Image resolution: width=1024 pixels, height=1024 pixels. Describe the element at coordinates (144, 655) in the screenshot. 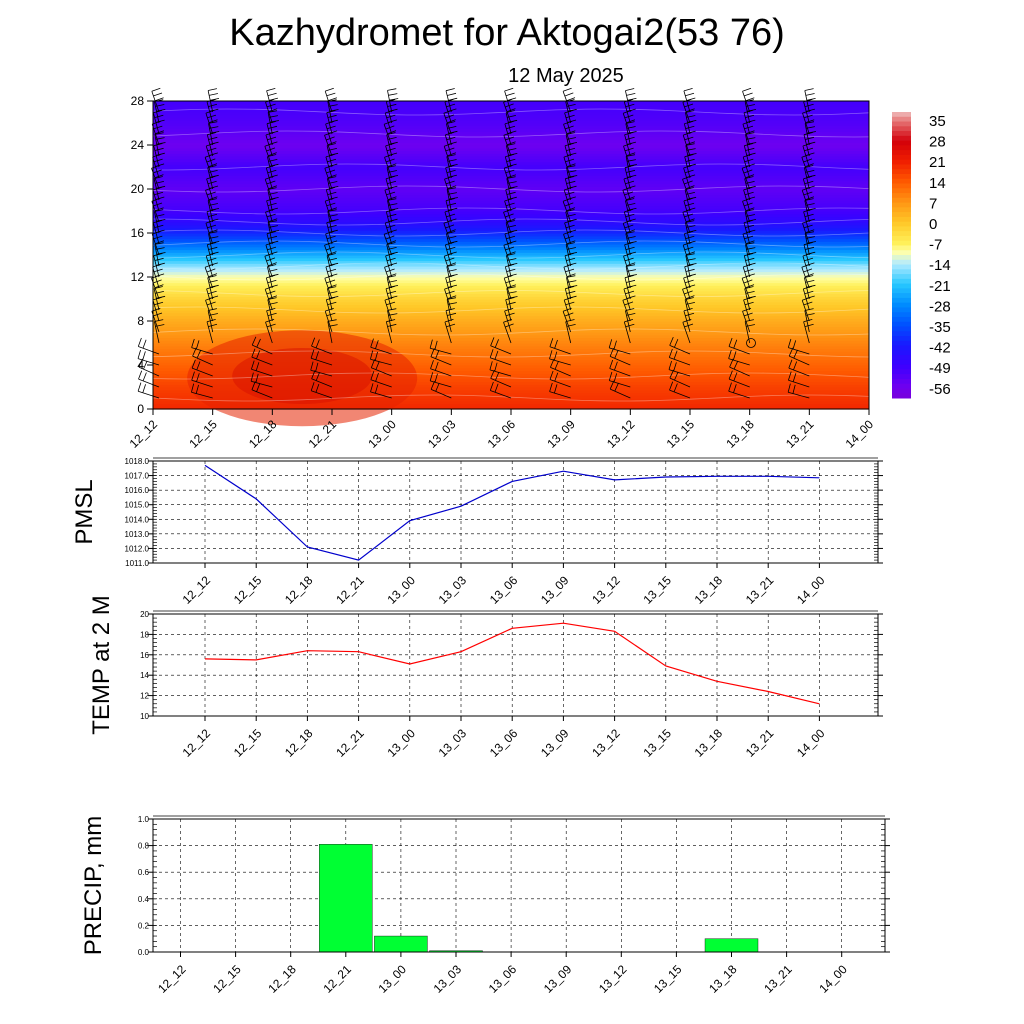

I see `y-tick-label: 16` at that location.